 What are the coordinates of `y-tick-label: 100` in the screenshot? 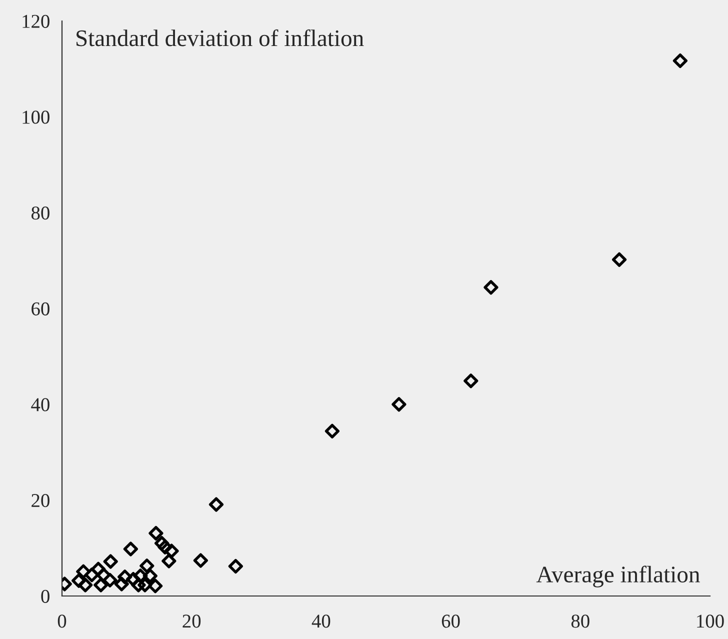 It's located at (36, 117).